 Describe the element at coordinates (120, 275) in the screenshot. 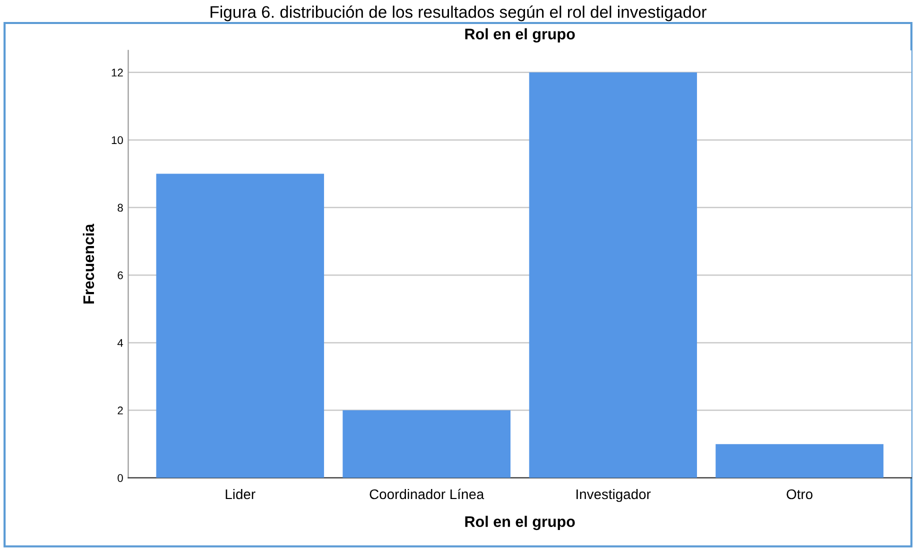

I see `y-tick-label: 6` at that location.